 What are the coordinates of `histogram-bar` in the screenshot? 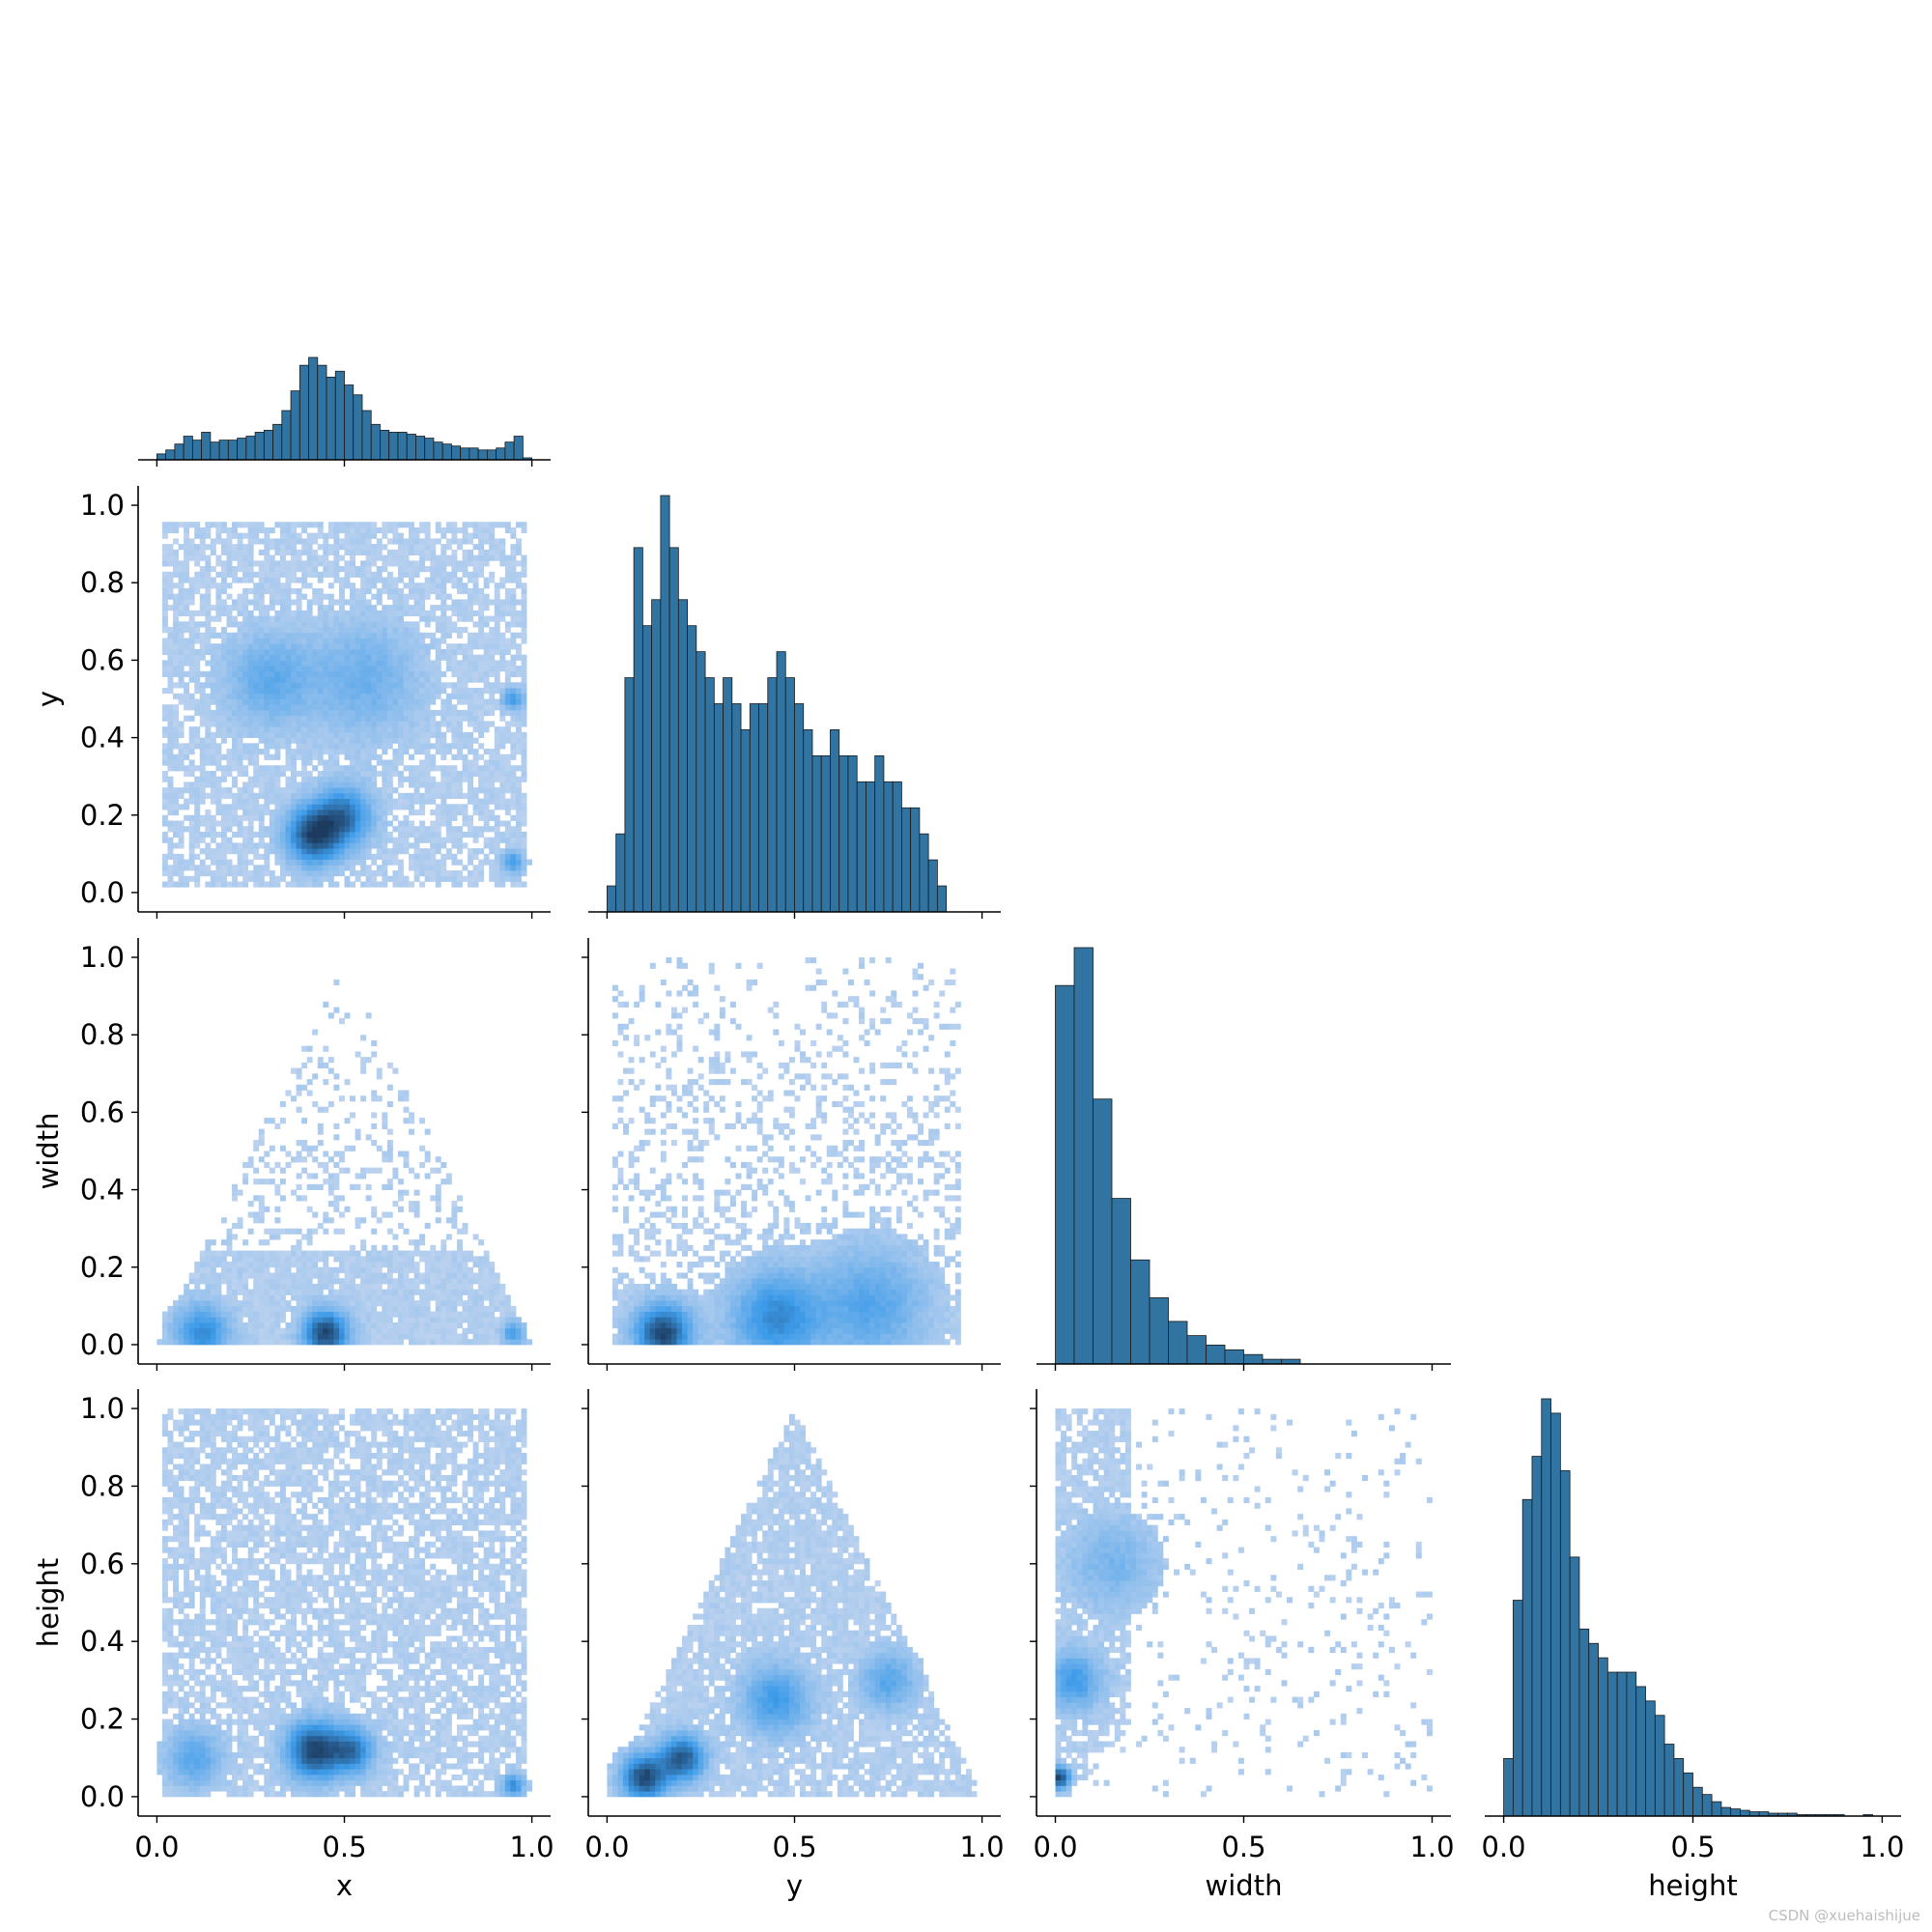 It's located at (491, 455).